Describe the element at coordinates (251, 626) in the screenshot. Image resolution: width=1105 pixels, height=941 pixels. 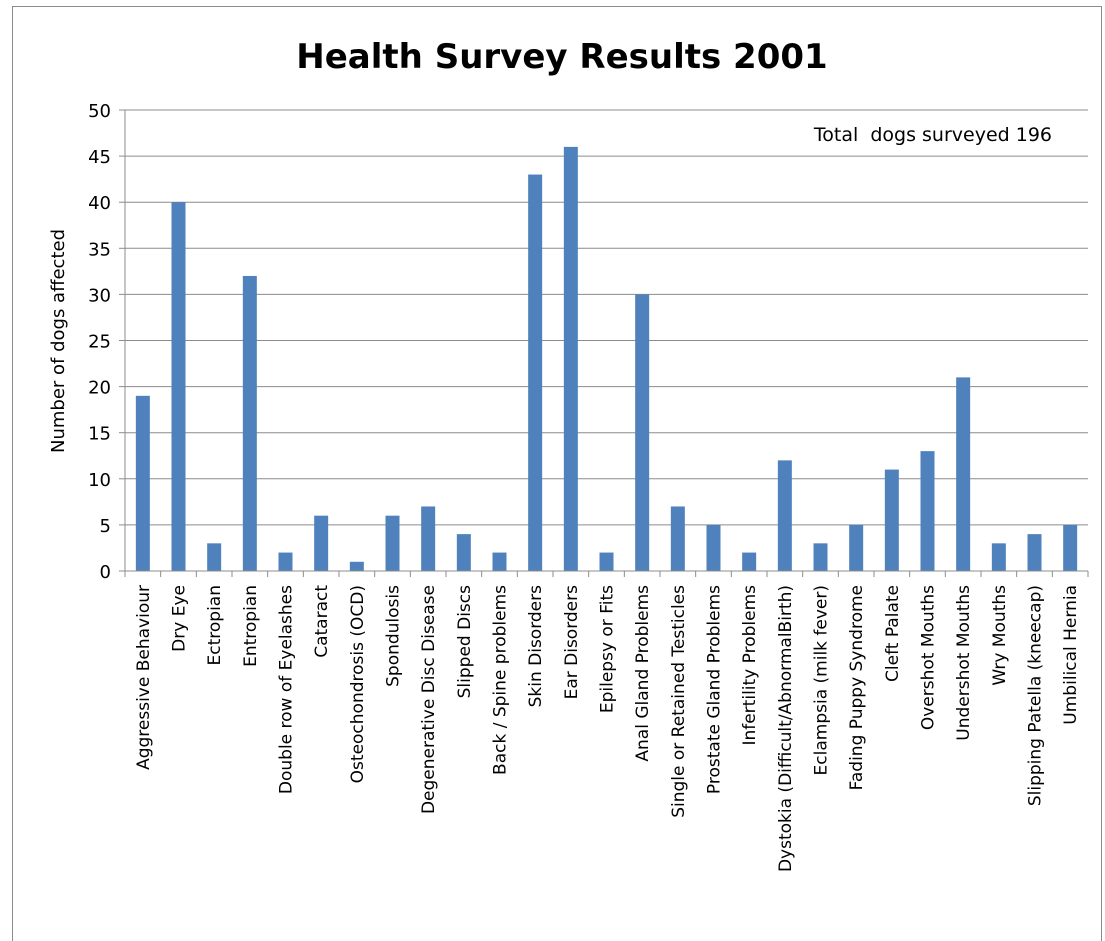
I see `x-tick-label: Entropian` at that location.